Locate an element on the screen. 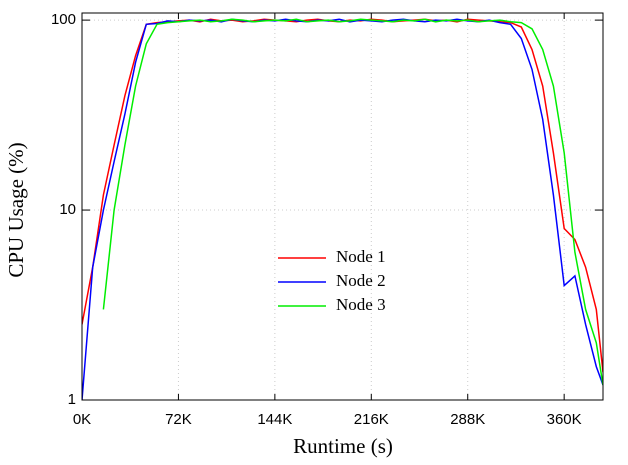 This screenshot has height=465, width=628. x-tick-label: 0K is located at coordinates (82, 419).